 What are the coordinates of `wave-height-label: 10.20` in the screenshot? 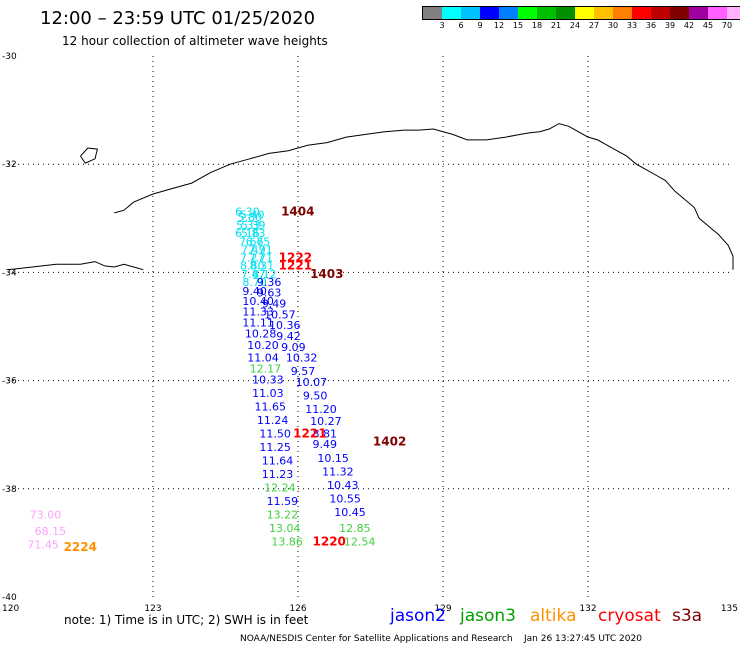 It's located at (263, 345).